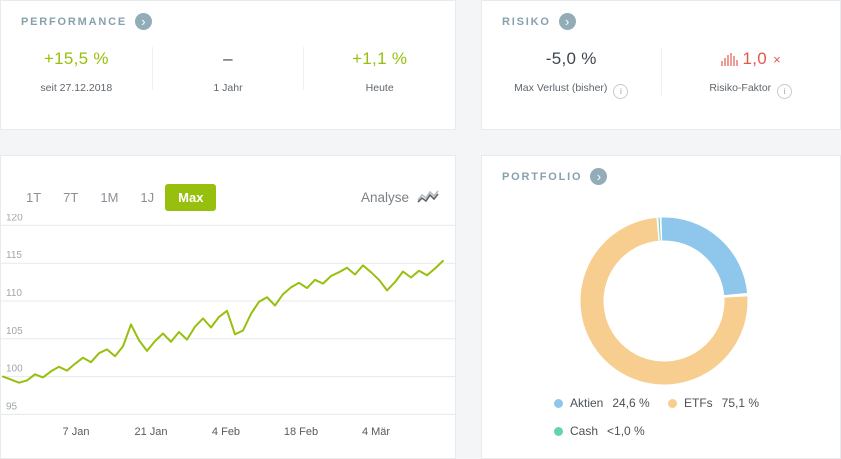 Image resolution: width=841 pixels, height=459 pixels. What do you see at coordinates (664, 301) in the screenshot?
I see `portfolio-donut-chart` at bounding box center [664, 301].